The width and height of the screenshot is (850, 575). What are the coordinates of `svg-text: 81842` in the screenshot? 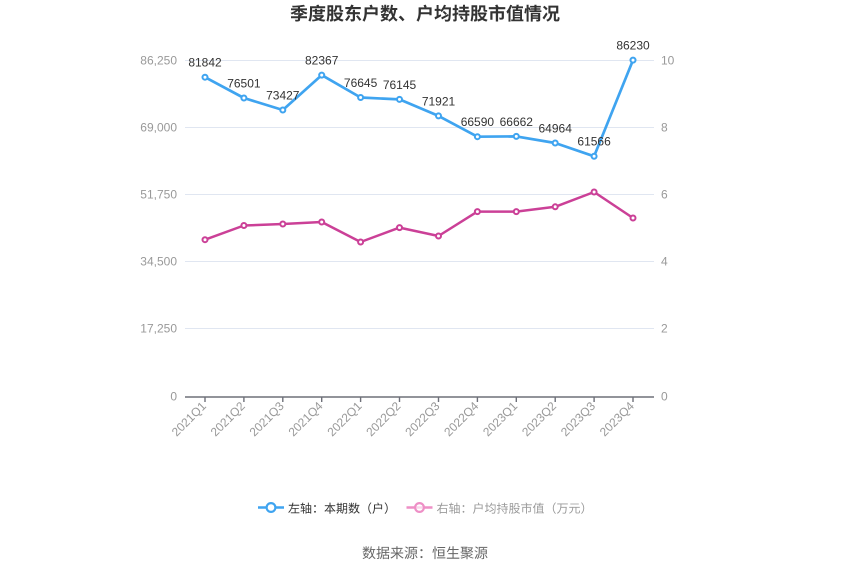 It's located at (205, 63).